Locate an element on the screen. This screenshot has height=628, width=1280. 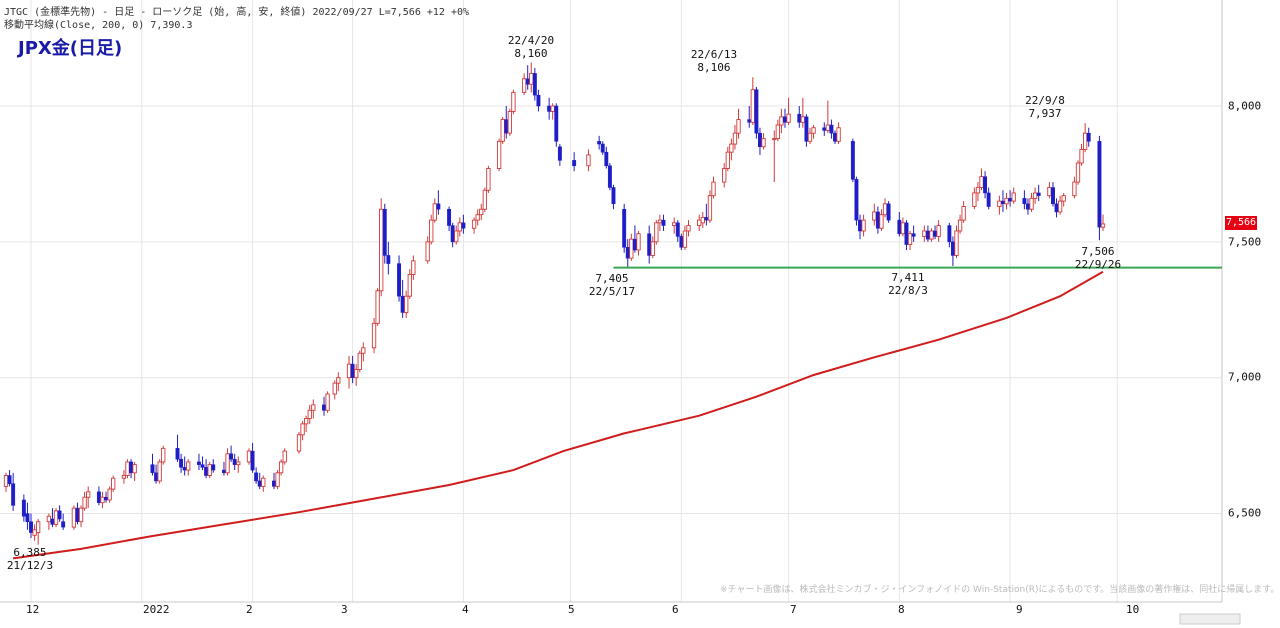
annotation-date: 22/9/26 is located at coordinates (1098, 264).